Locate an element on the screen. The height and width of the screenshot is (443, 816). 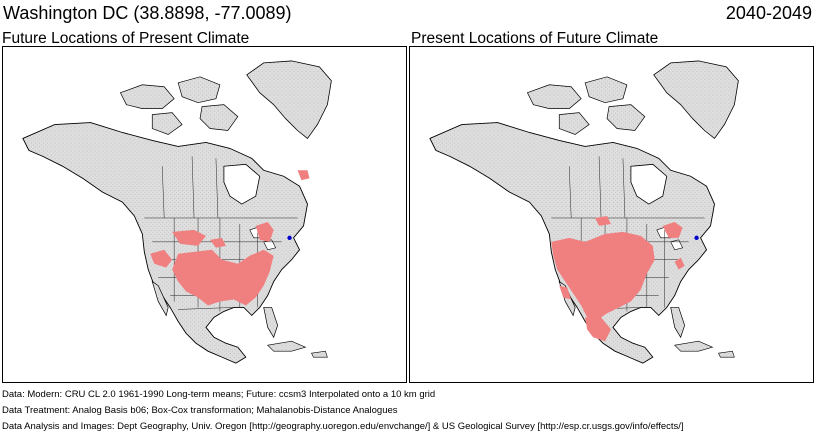
period-label: 2040-2049 is located at coordinates (768, 13).